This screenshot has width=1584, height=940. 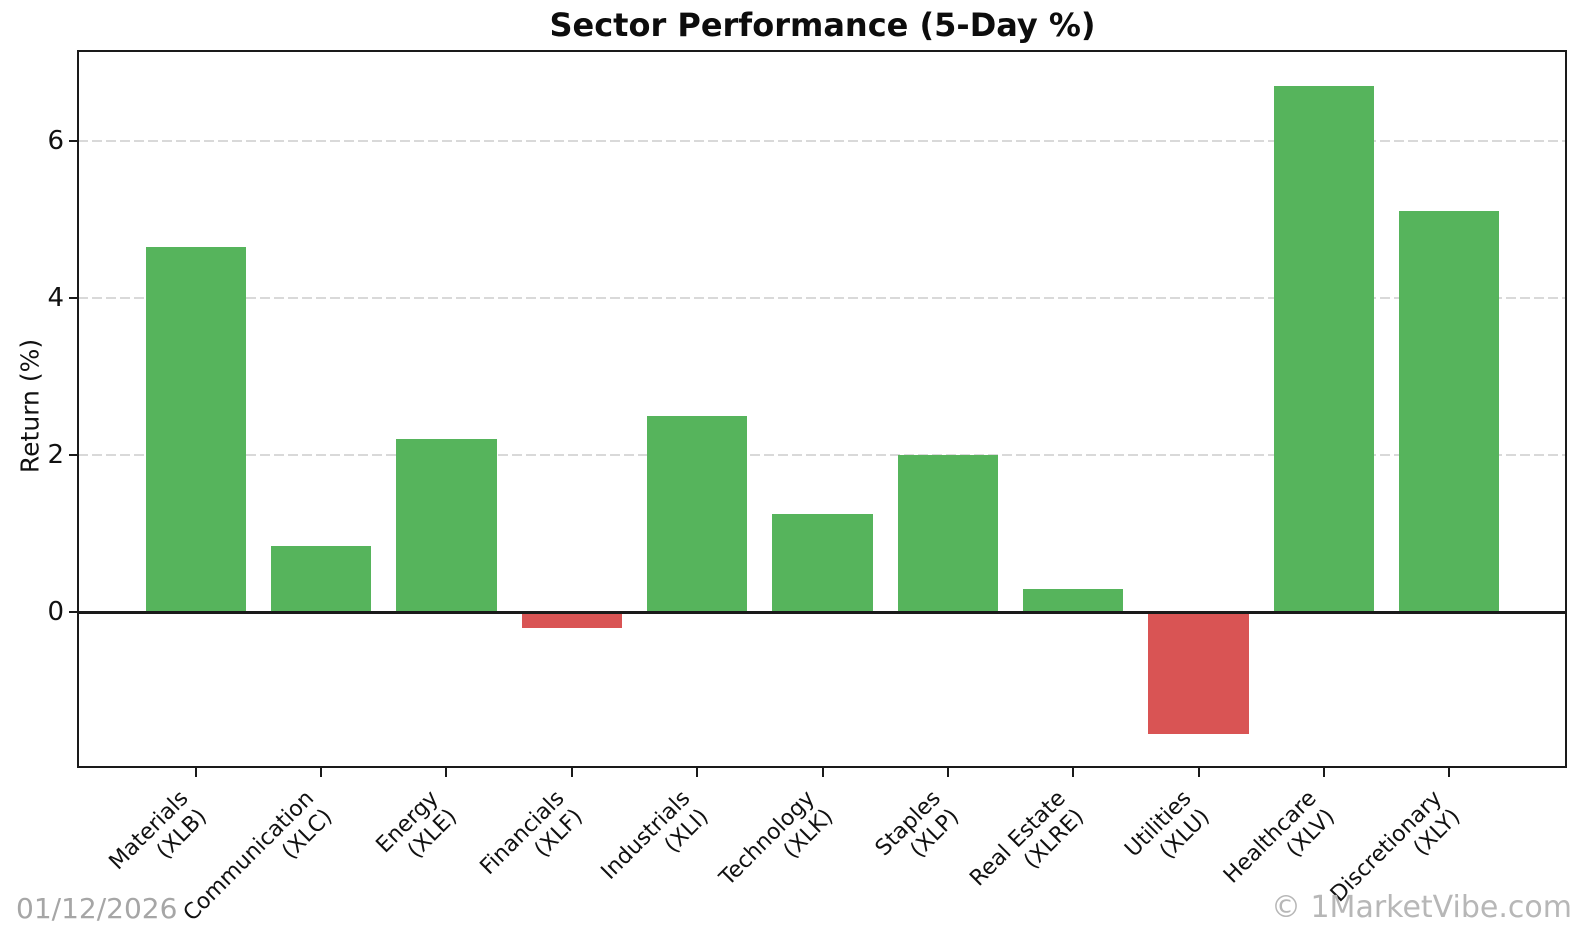 What do you see at coordinates (55, 297) in the screenshot?
I see `y-tick-label-4: 4` at bounding box center [55, 297].